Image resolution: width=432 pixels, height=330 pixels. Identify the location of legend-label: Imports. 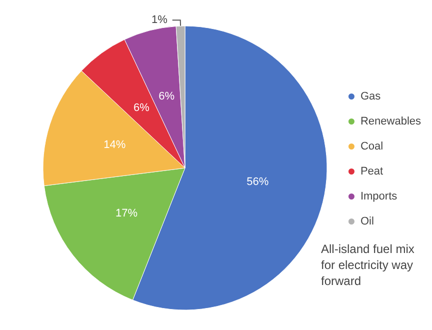
(379, 196).